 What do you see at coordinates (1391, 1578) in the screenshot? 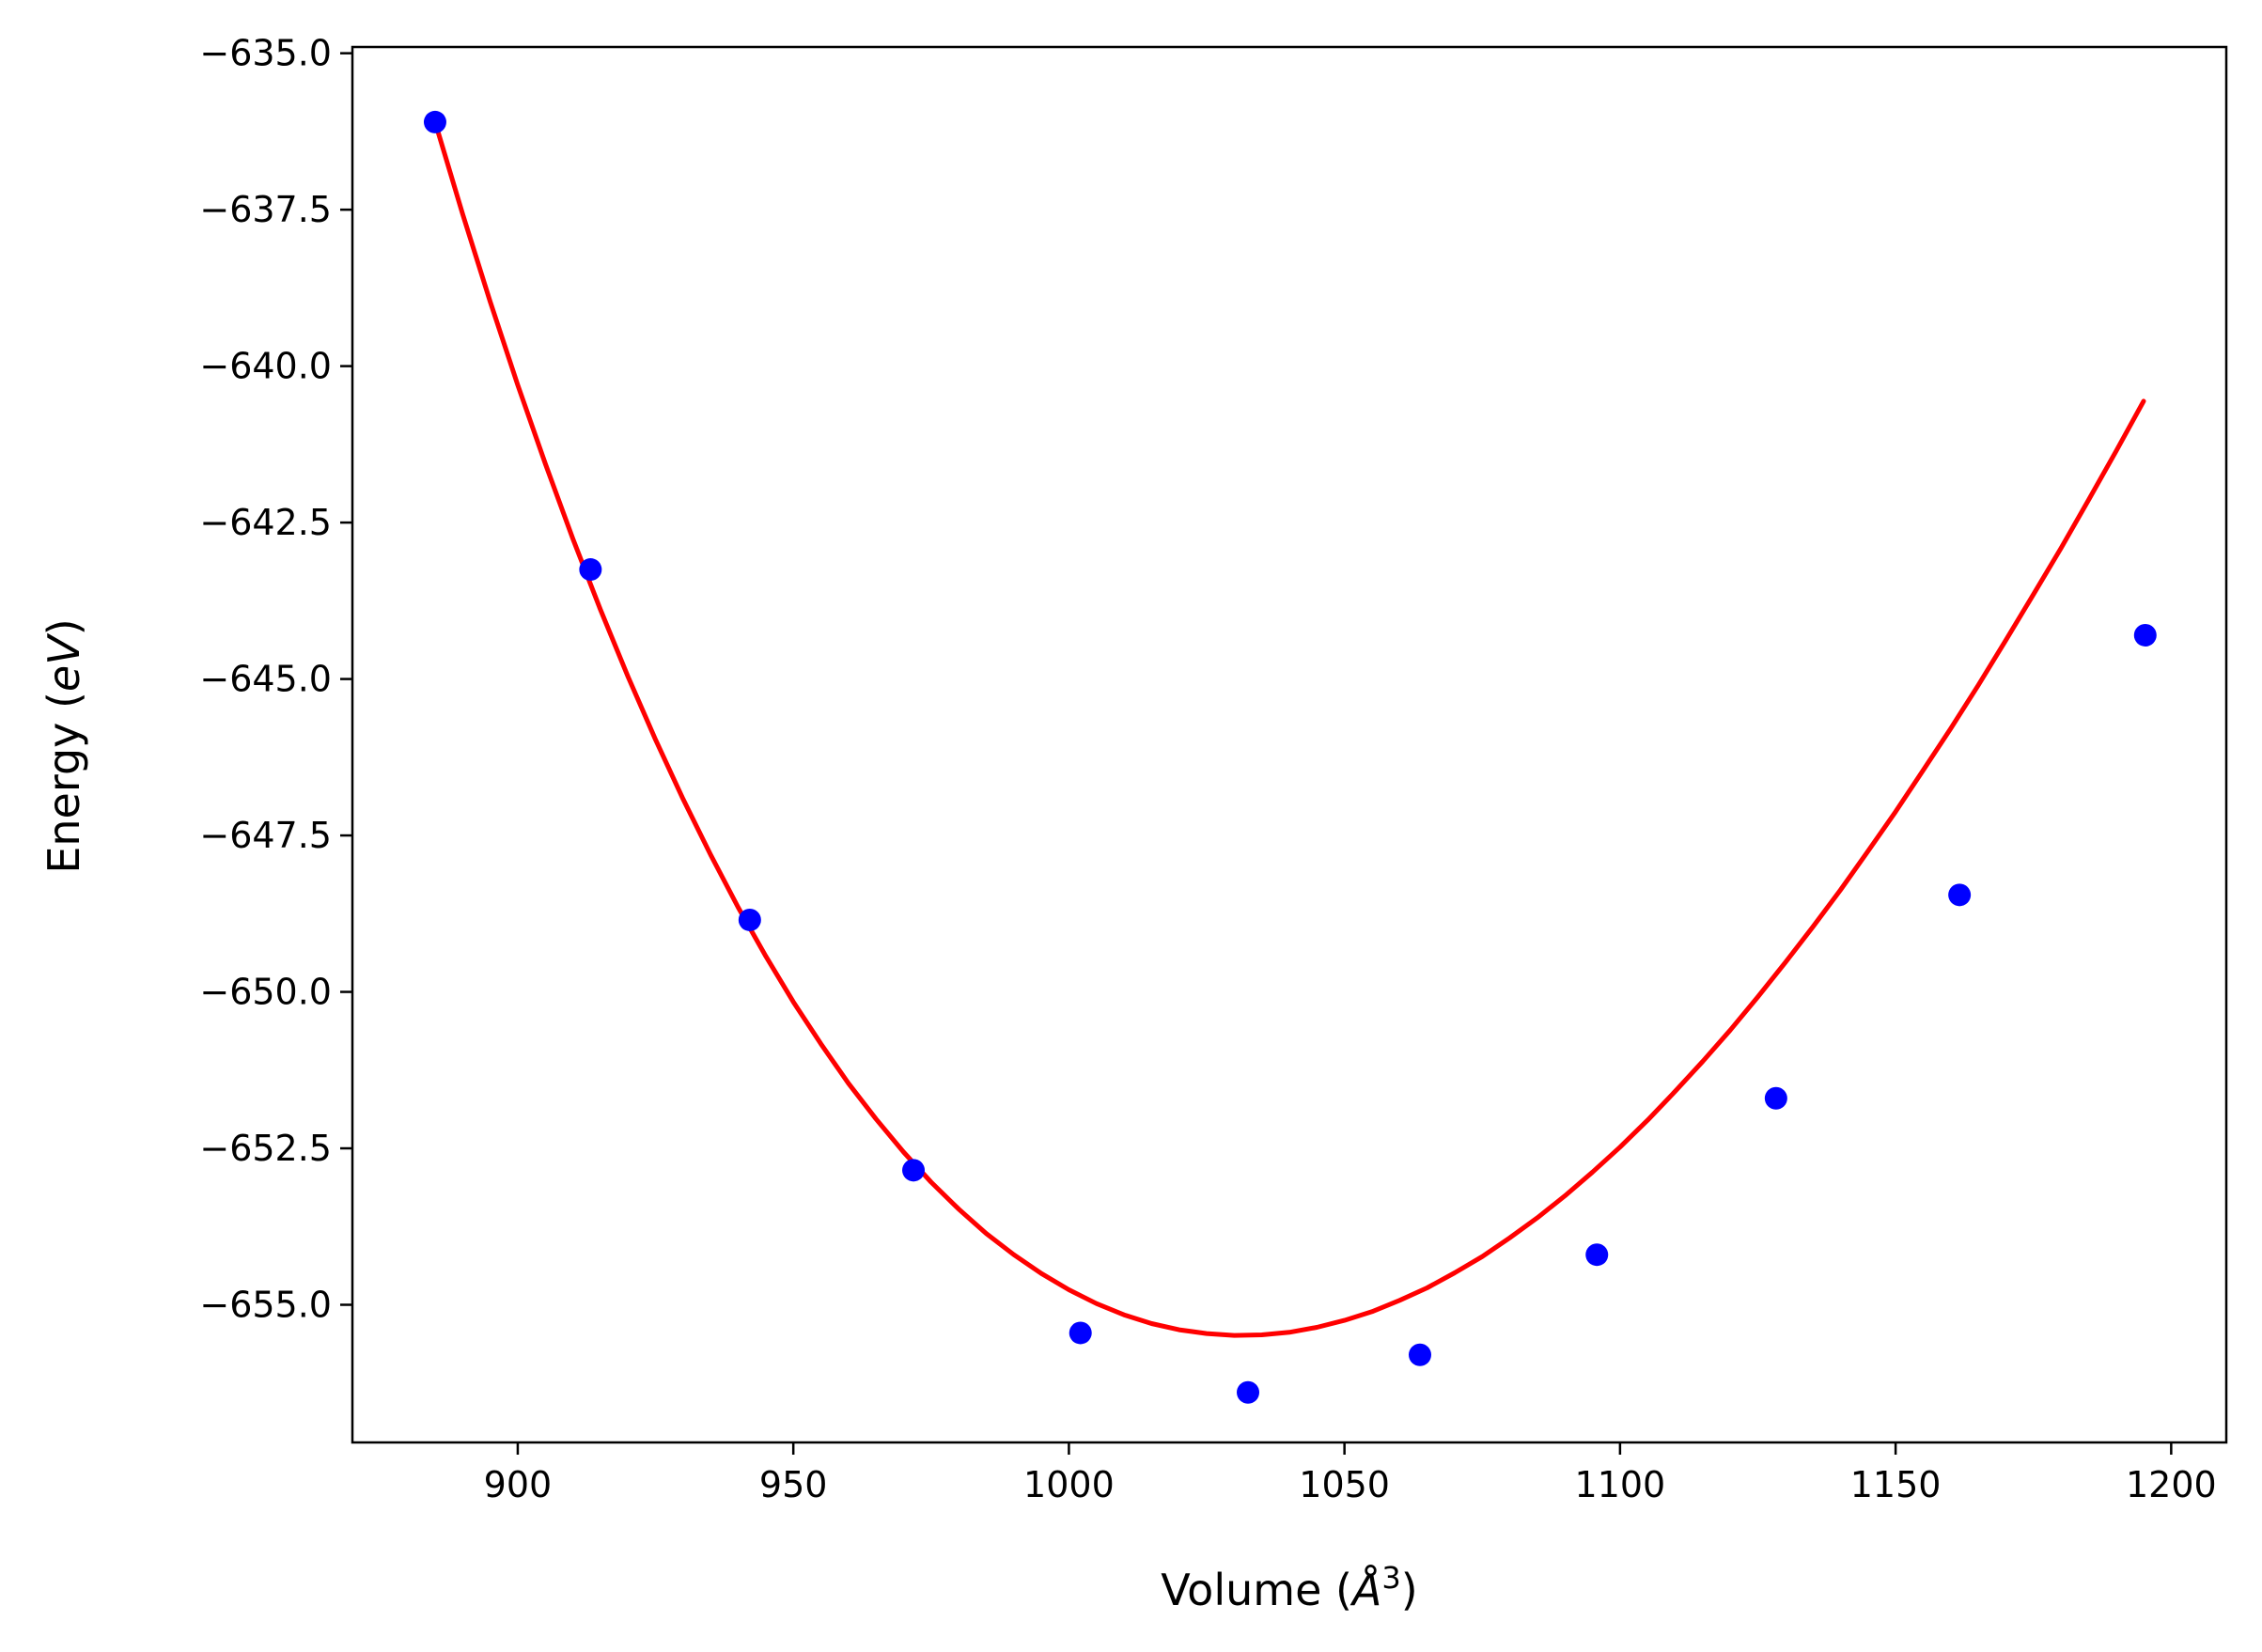
I see `x-axis-label-superscript: 3` at bounding box center [1391, 1578].